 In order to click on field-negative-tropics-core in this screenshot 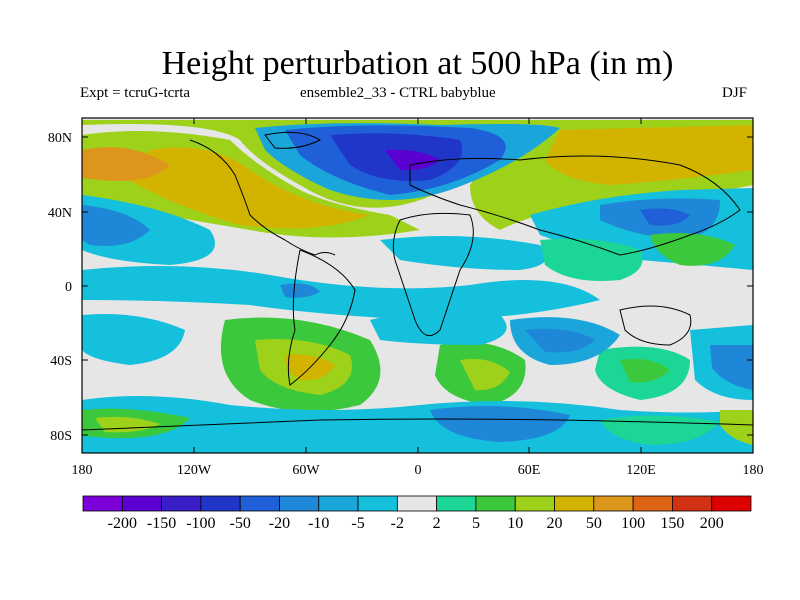, I will do `click(300, 290)`.